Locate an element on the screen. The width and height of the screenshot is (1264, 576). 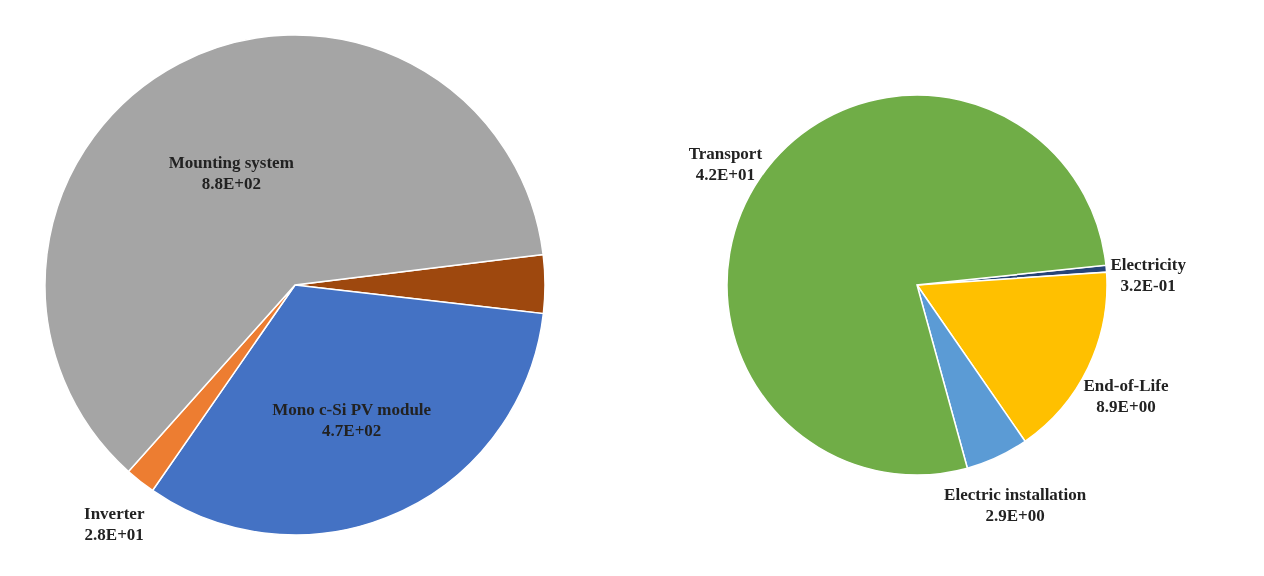
slice-label: Mono c-Si PV module is located at coordinates (352, 410).